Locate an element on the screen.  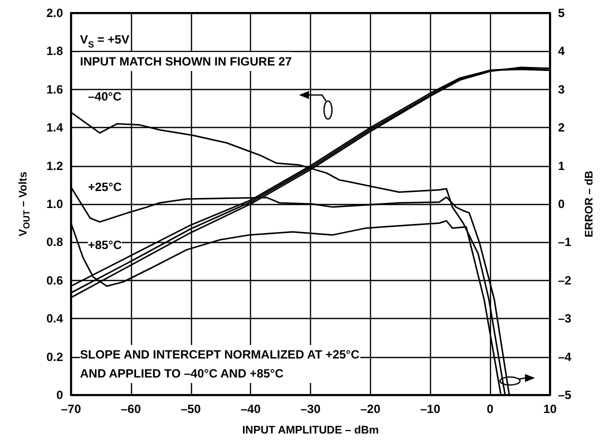
y2-tick-label: –5 is located at coordinates (565, 395).